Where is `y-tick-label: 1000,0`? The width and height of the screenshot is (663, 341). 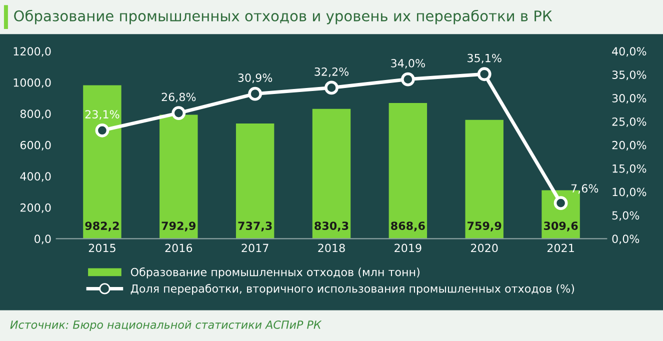 y-tick-label: 1000,0 is located at coordinates (32, 83).